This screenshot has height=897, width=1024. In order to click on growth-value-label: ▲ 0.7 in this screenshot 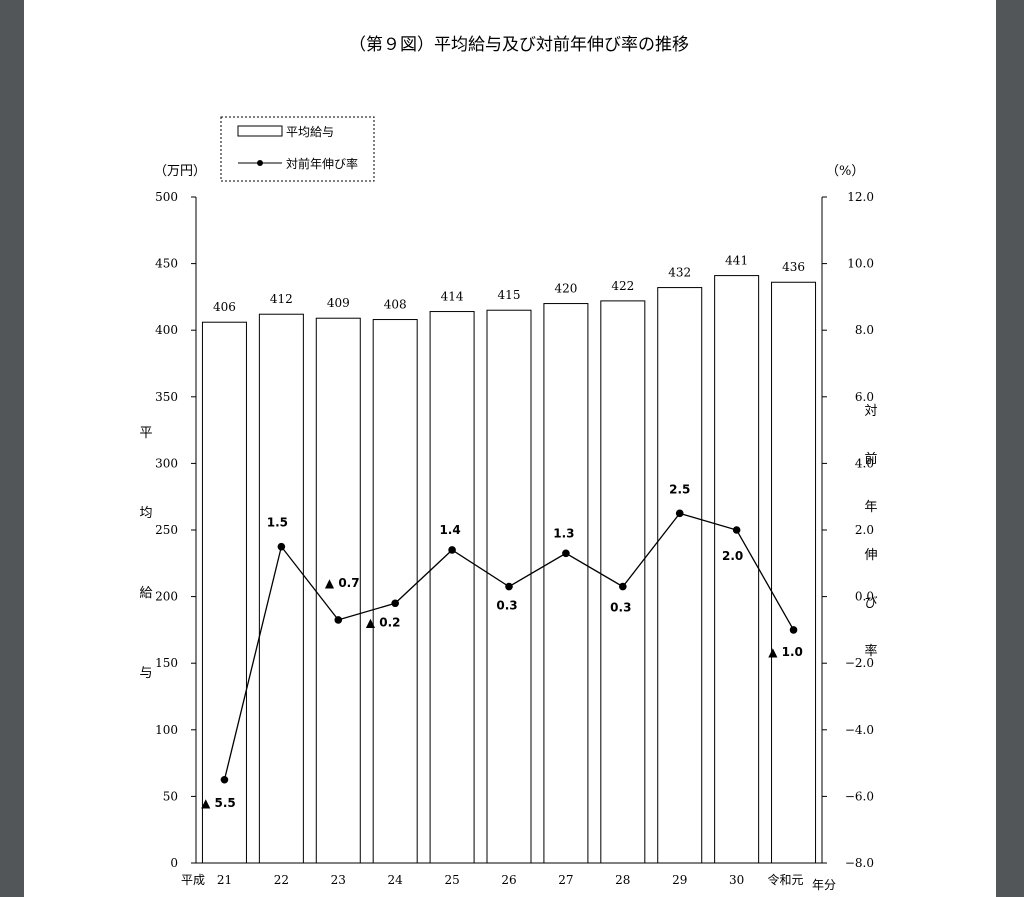, I will do `click(342, 583)`.